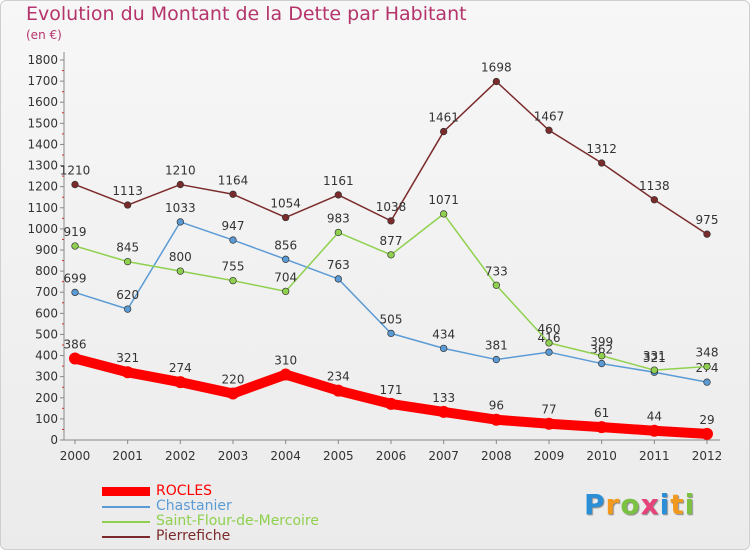 The height and width of the screenshot is (550, 750). What do you see at coordinates (127, 191) in the screenshot?
I see `data-label: 1113` at bounding box center [127, 191].